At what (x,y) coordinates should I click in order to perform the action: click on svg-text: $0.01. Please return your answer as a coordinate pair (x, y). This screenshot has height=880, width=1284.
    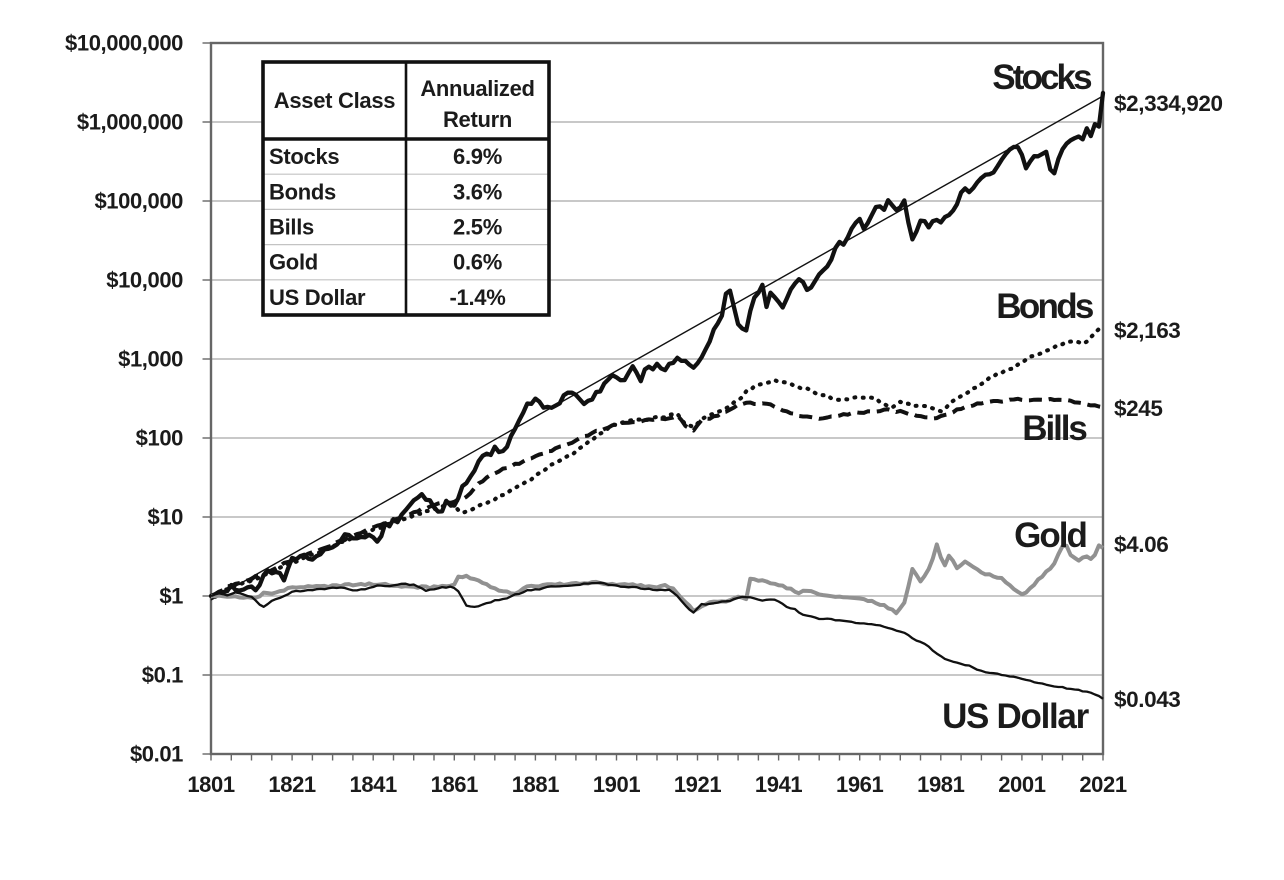
    Looking at the image, I should click on (156, 754).